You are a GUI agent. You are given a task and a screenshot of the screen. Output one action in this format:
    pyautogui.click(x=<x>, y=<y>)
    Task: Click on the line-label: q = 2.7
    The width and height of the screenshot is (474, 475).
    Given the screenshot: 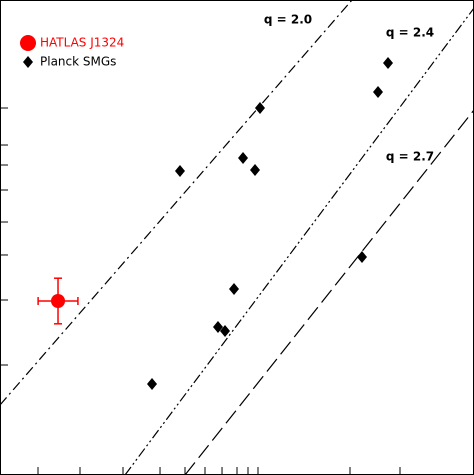 What is the action you would take?
    pyautogui.click(x=410, y=157)
    